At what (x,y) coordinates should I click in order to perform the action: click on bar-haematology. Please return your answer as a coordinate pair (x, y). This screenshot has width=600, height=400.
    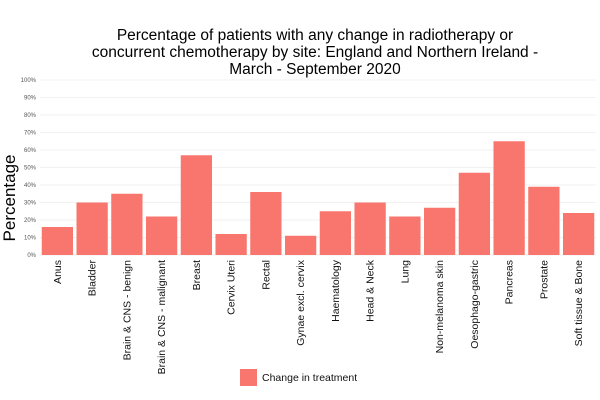
    Looking at the image, I should click on (335, 233).